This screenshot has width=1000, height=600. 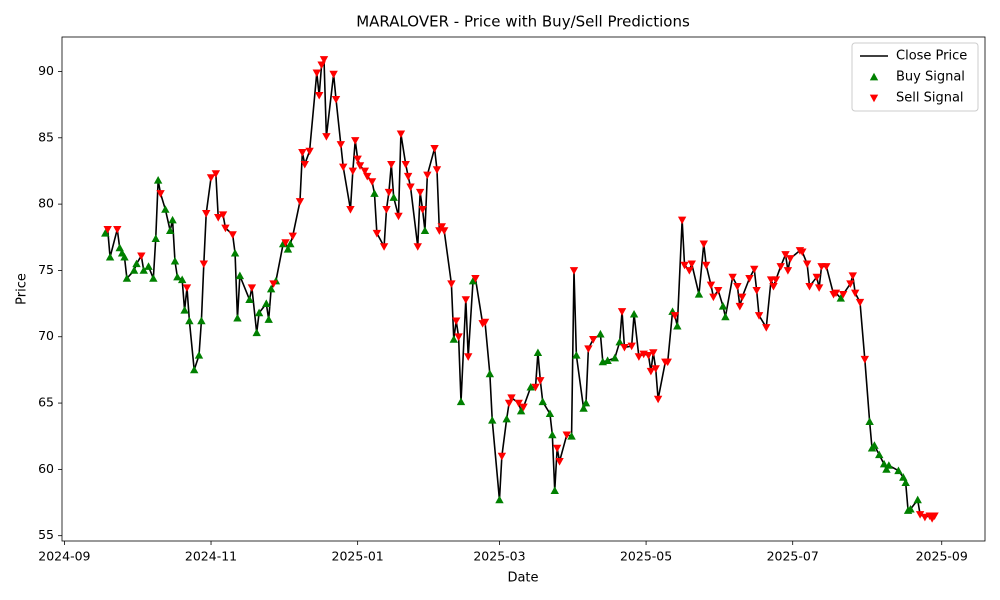 I want to click on y-tick-label: 85, so click(x=46, y=136).